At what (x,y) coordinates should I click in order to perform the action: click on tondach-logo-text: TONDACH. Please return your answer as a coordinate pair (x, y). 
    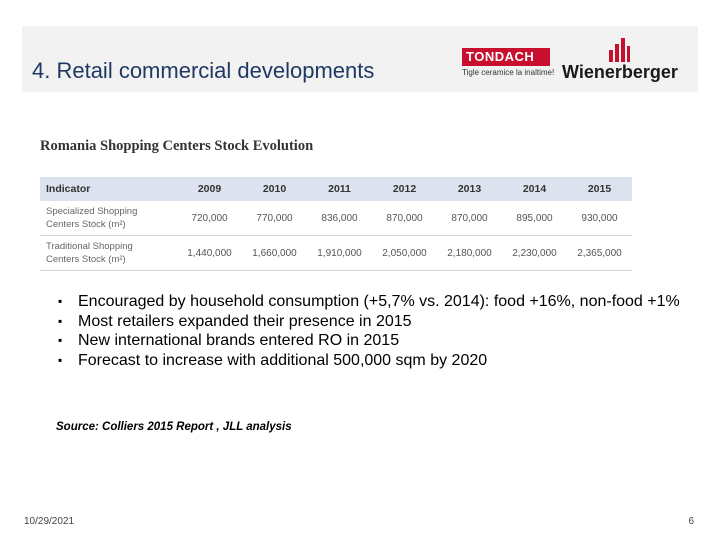
    Looking at the image, I should click on (500, 56).